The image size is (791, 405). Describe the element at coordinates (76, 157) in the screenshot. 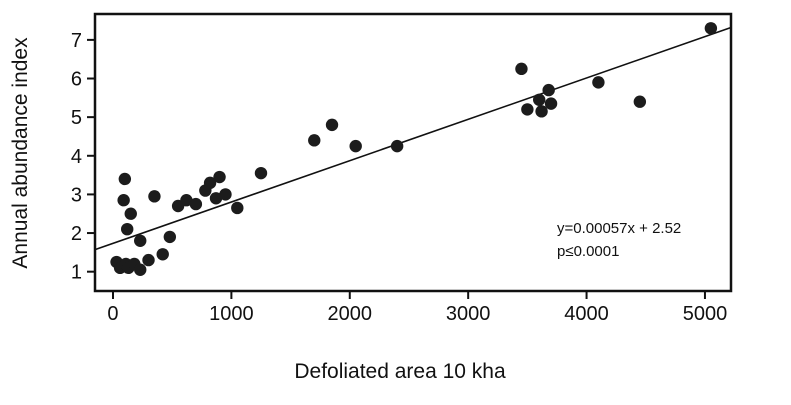

I see `y-tick-label: 4` at that location.